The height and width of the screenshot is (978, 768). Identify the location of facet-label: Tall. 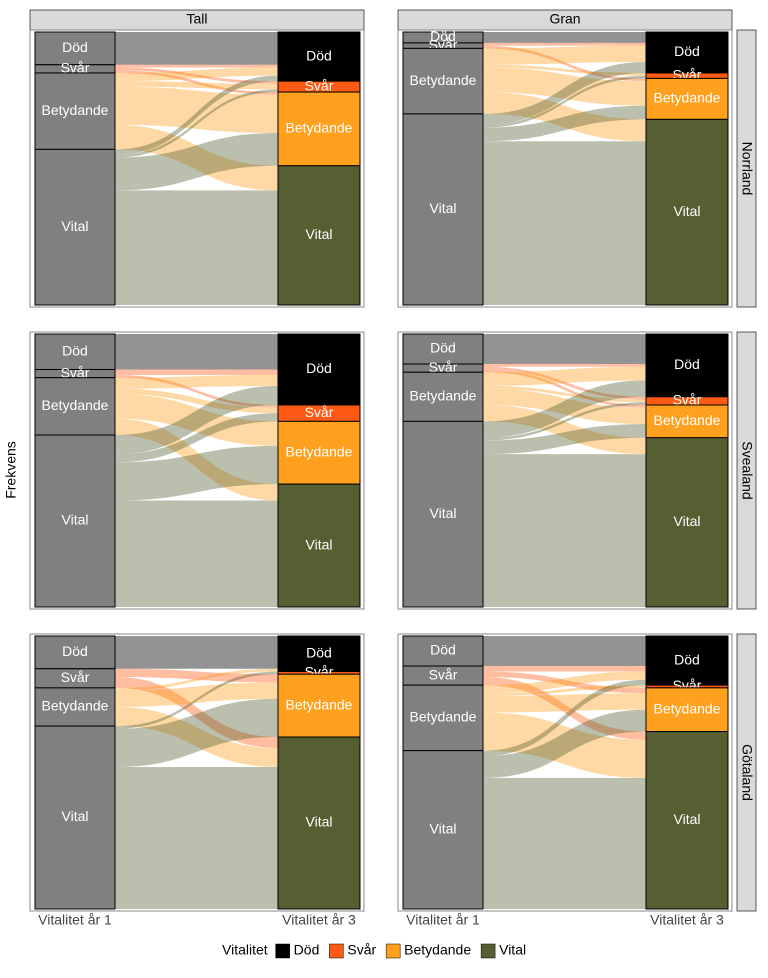
(196, 19).